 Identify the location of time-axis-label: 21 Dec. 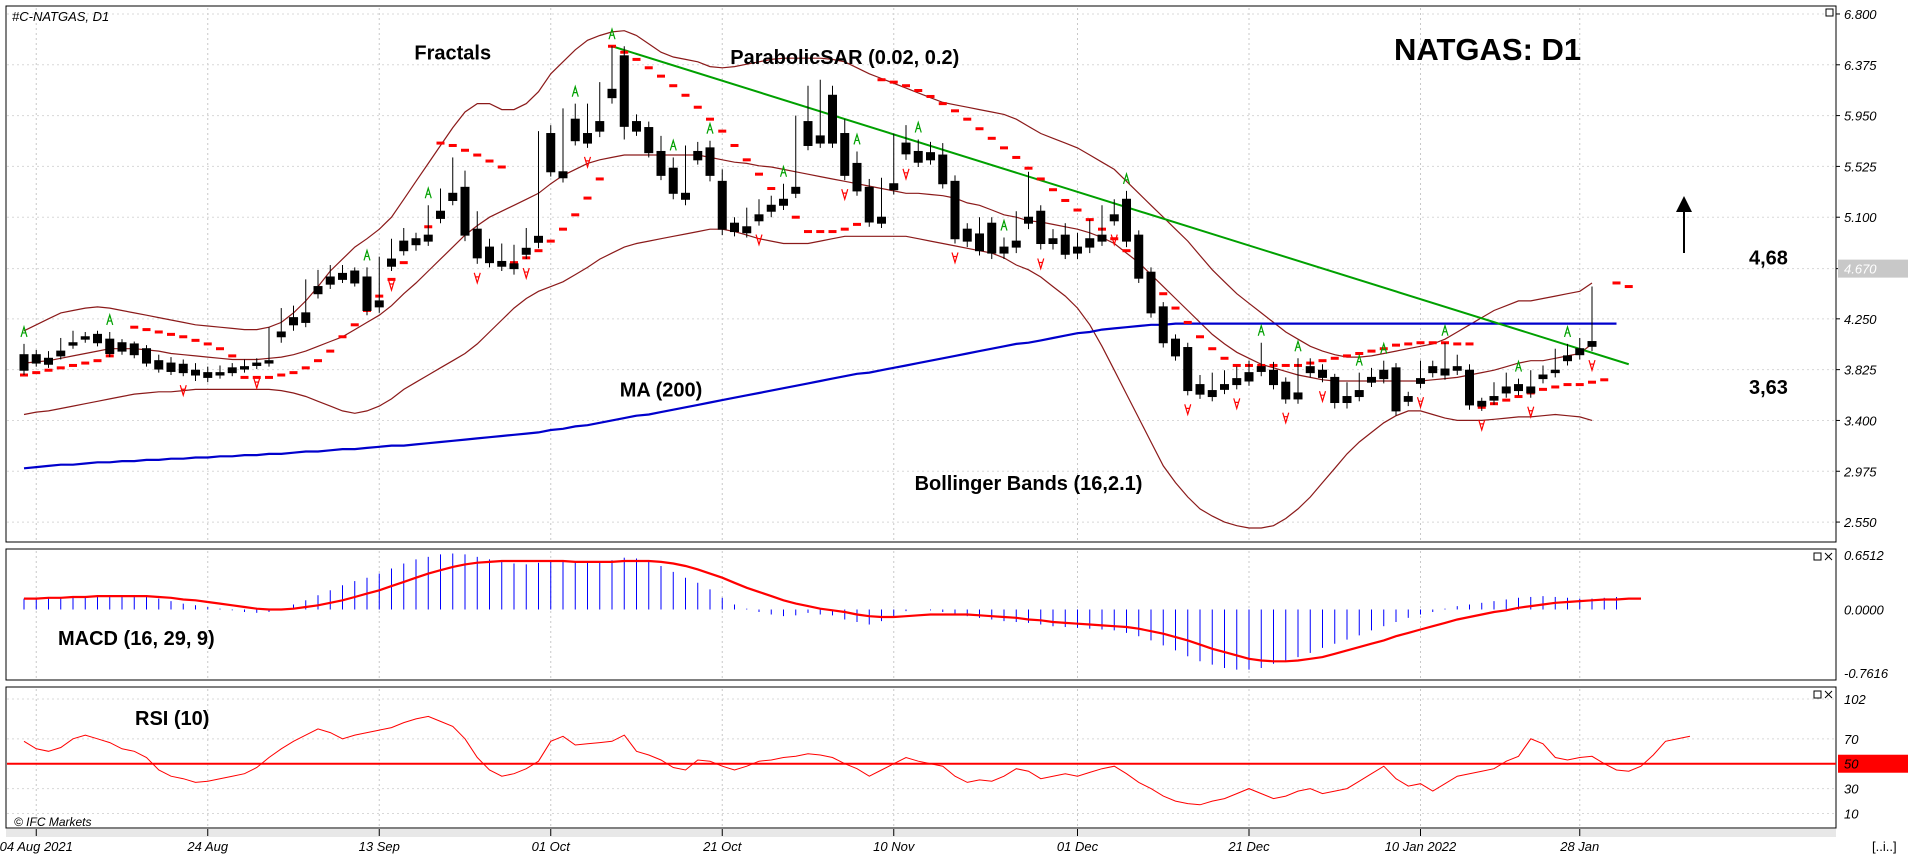
(1248, 846).